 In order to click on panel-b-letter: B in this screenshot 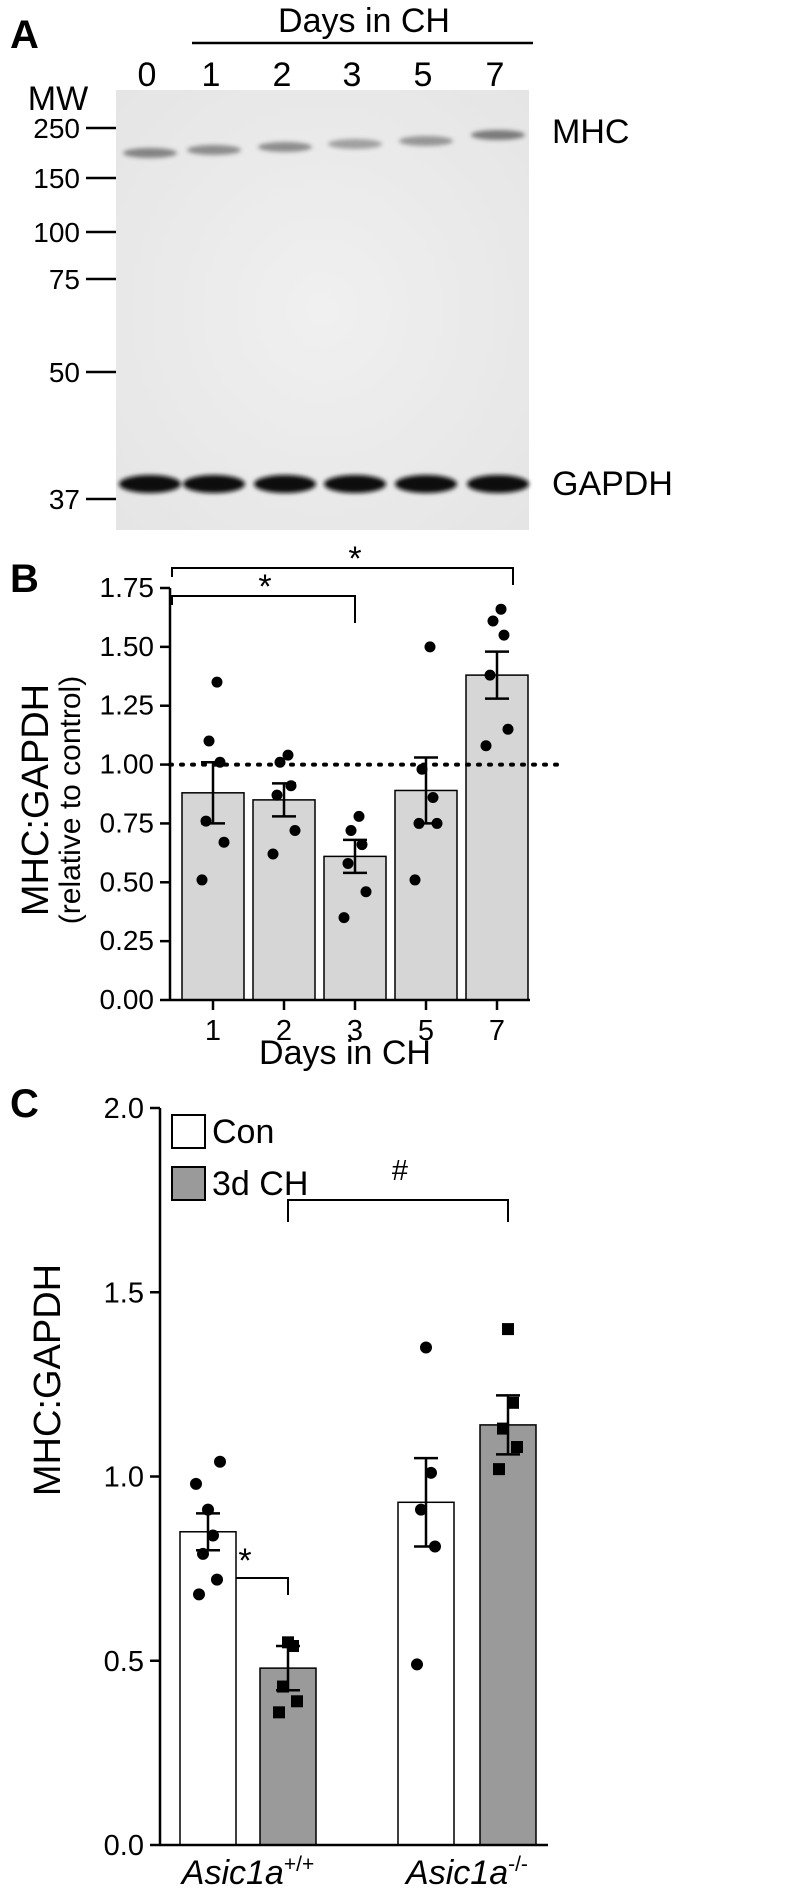, I will do `click(24, 579)`.